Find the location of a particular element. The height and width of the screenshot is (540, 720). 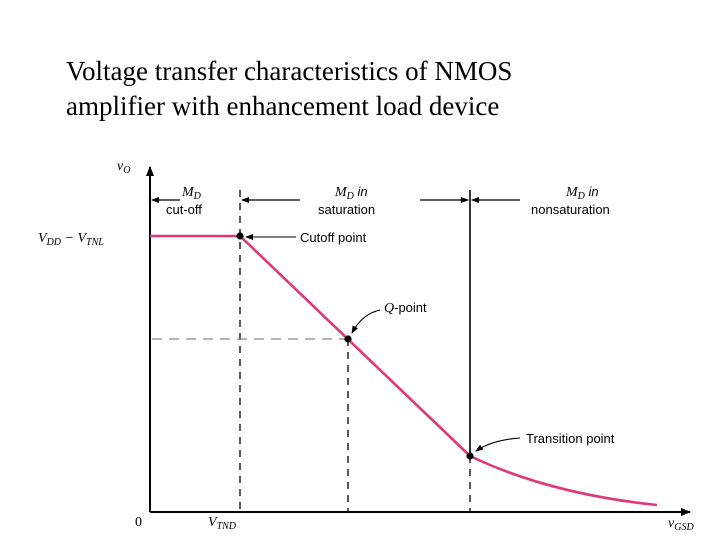

x-axis-label: vGSD is located at coordinates (681, 524).